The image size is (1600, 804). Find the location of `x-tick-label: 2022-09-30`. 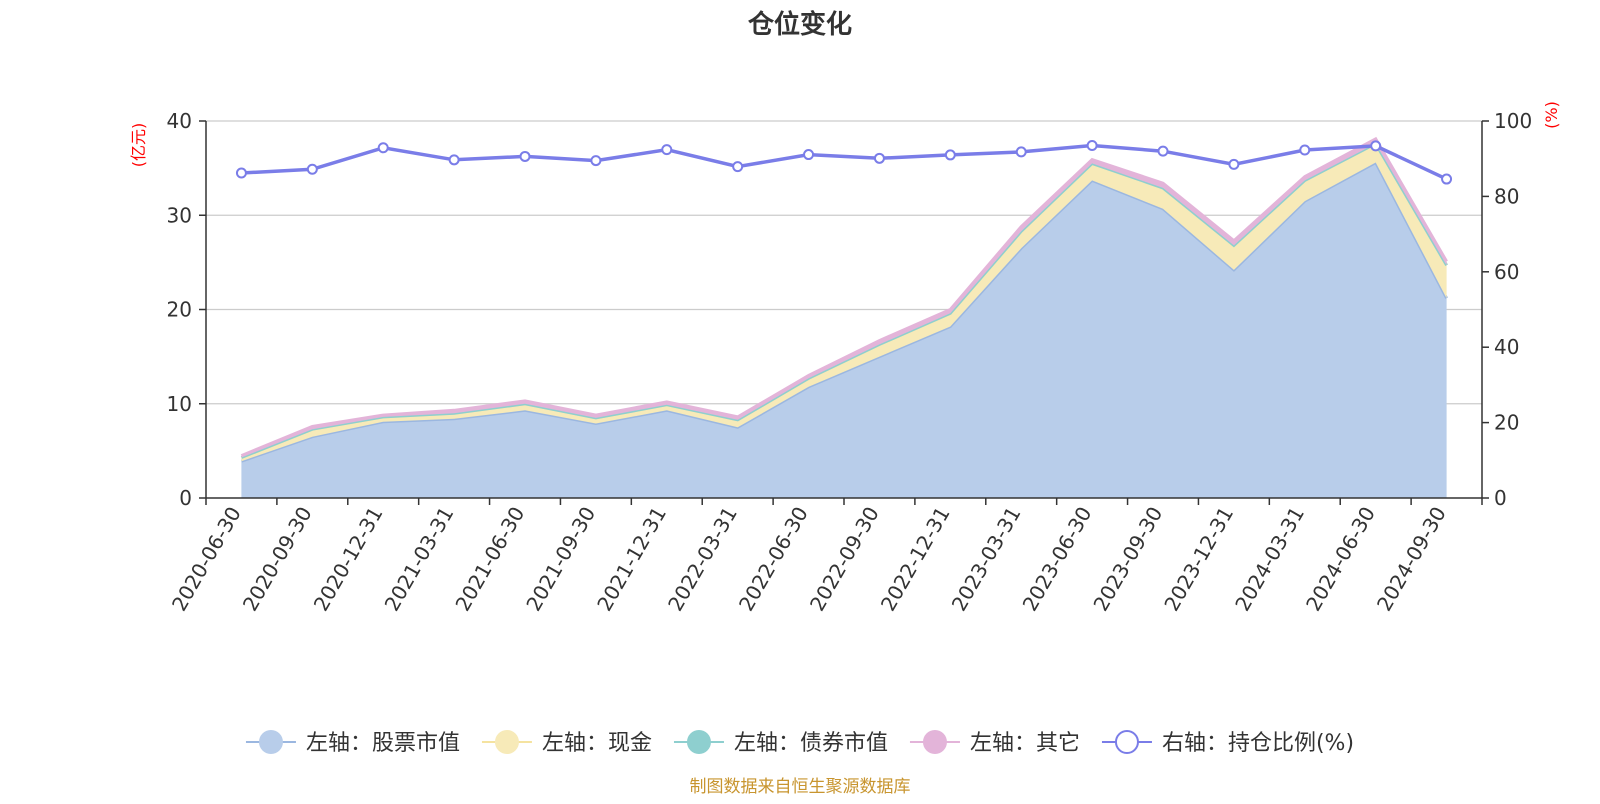

x-tick-label: 2022-09-30 is located at coordinates (844, 559).